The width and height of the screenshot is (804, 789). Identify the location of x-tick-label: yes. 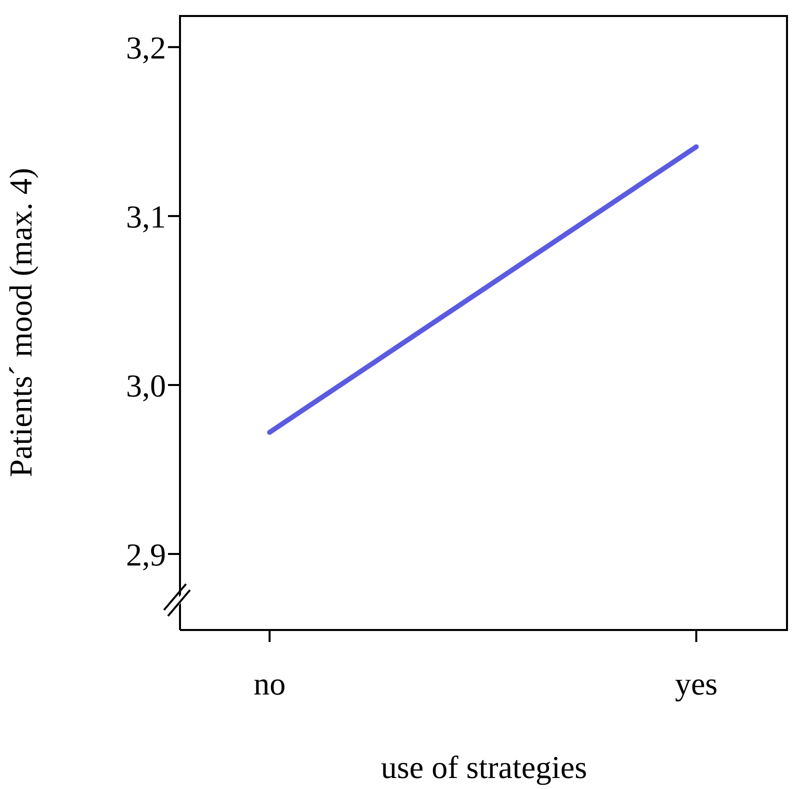
(696, 684).